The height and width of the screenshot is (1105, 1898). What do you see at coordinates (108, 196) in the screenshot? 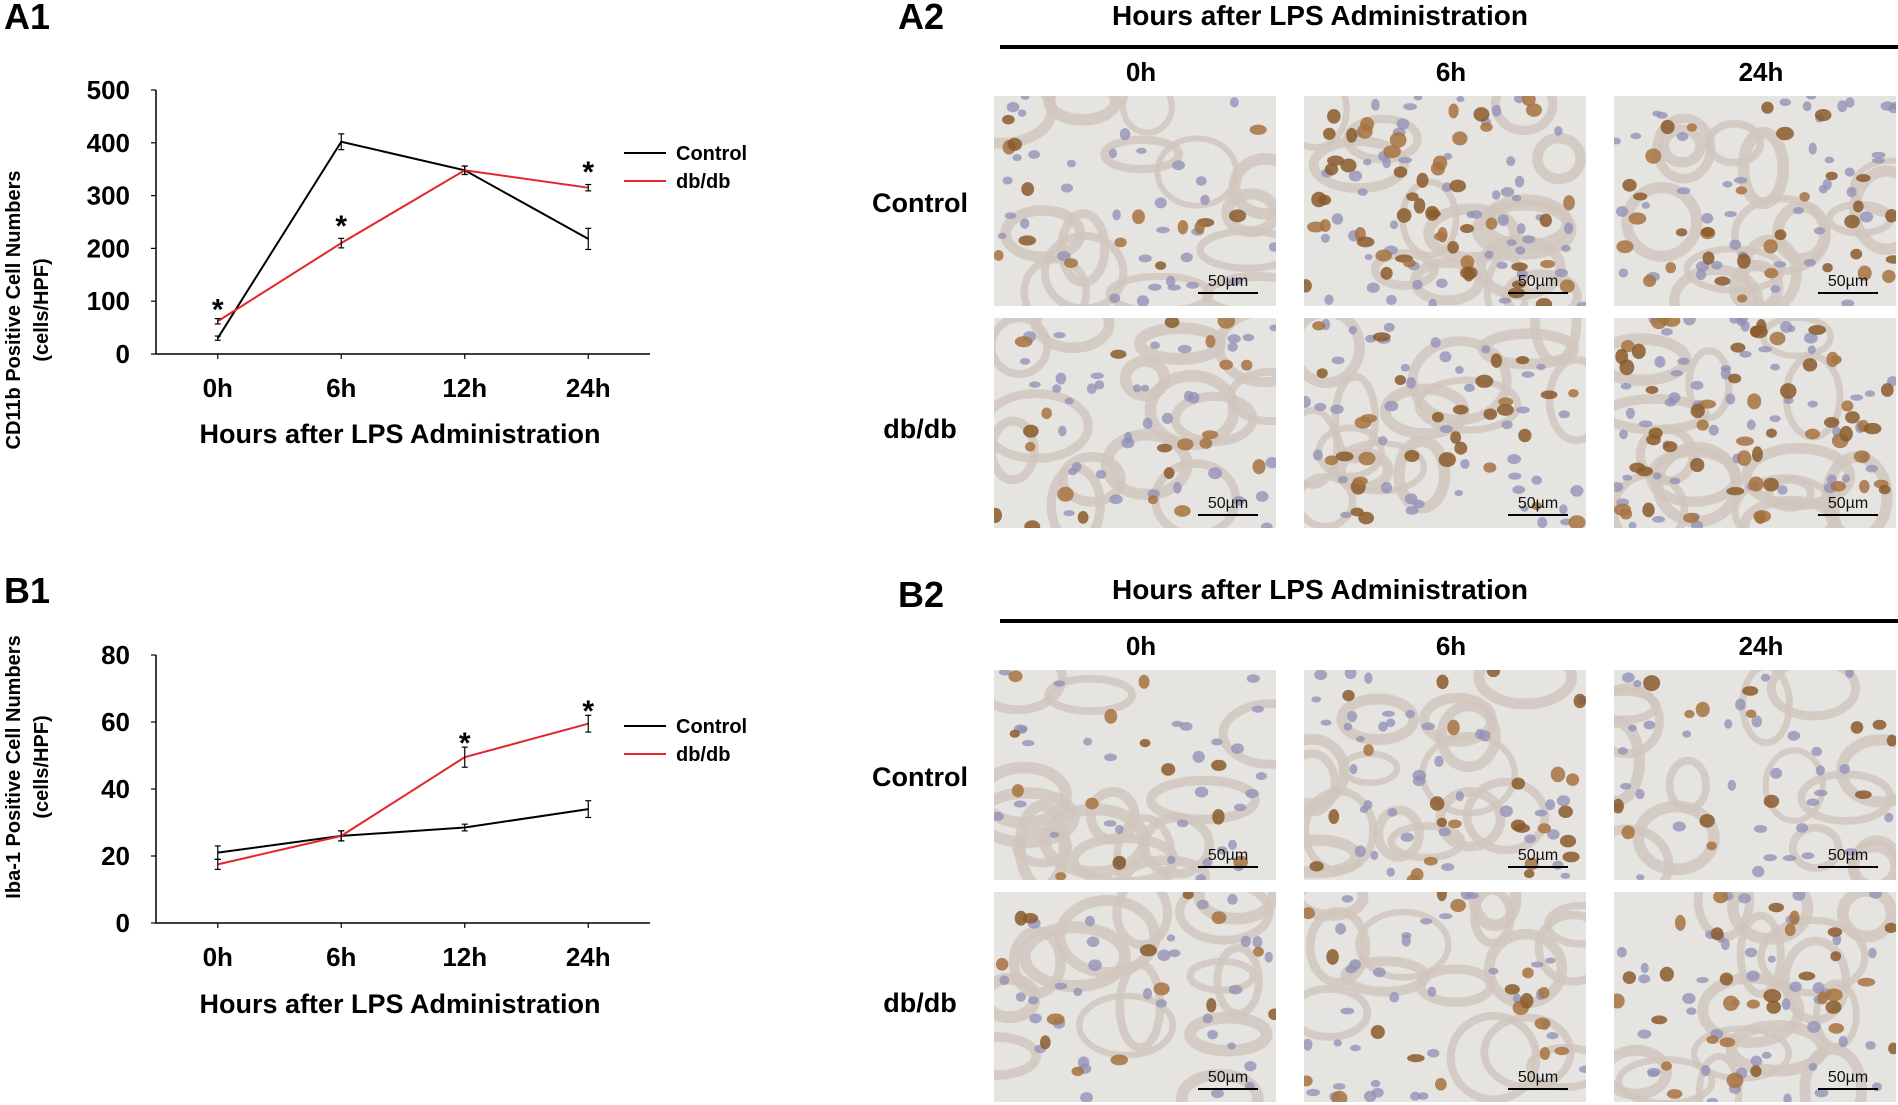
I see `y-tick-label: 300` at bounding box center [108, 196].